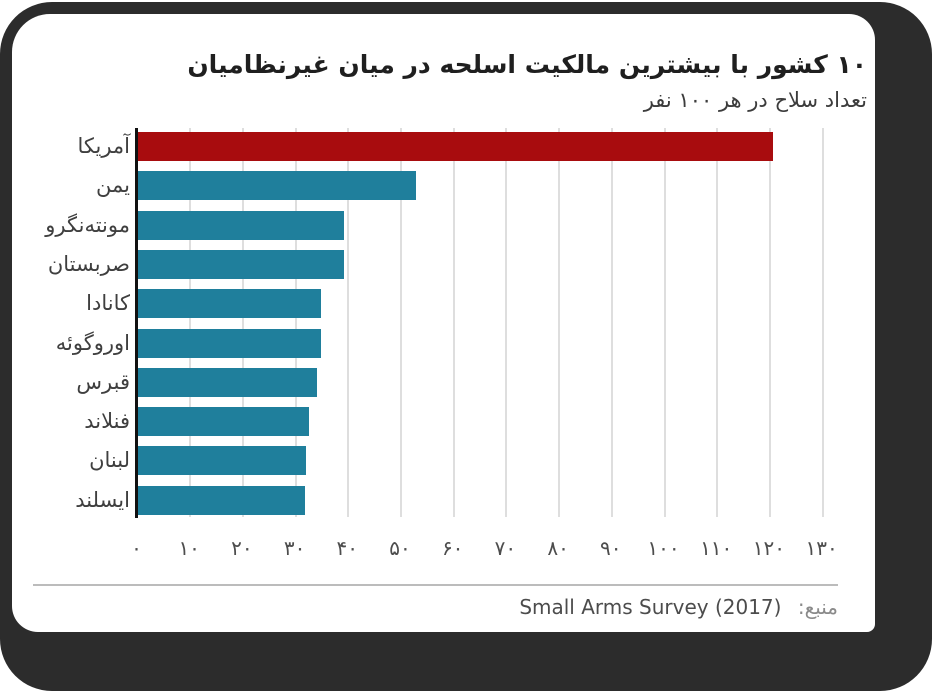 This screenshot has height=691, width=932. What do you see at coordinates (452, 548) in the screenshot?
I see `x-tick-label: ۶۰` at bounding box center [452, 548].